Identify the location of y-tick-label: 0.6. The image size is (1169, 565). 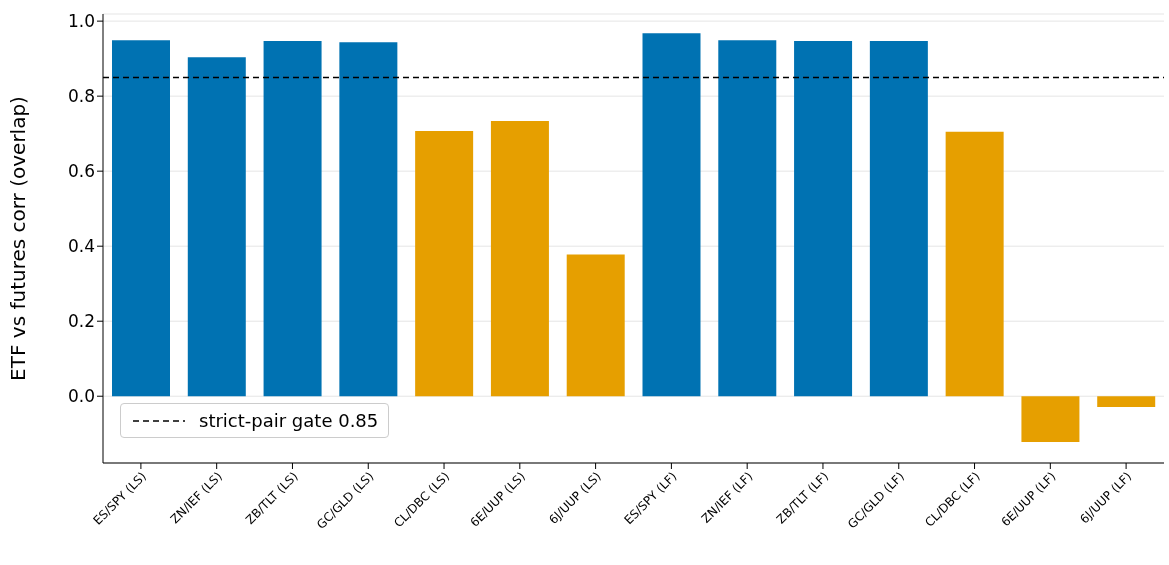
(81, 171).